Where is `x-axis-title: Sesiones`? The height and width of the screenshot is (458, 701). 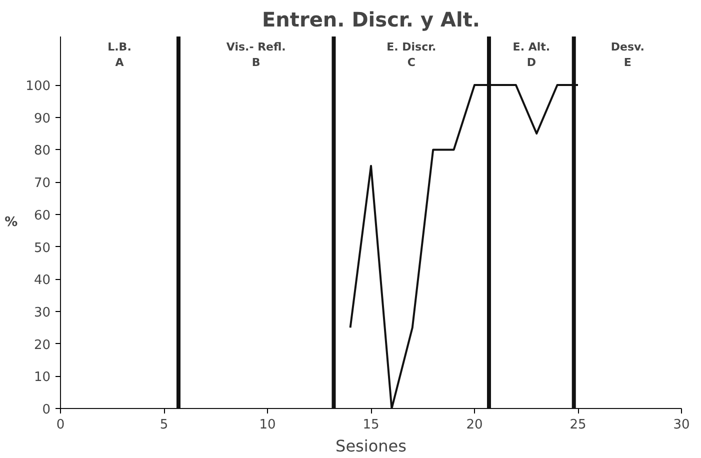 x-axis-title: Sesiones is located at coordinates (371, 446).